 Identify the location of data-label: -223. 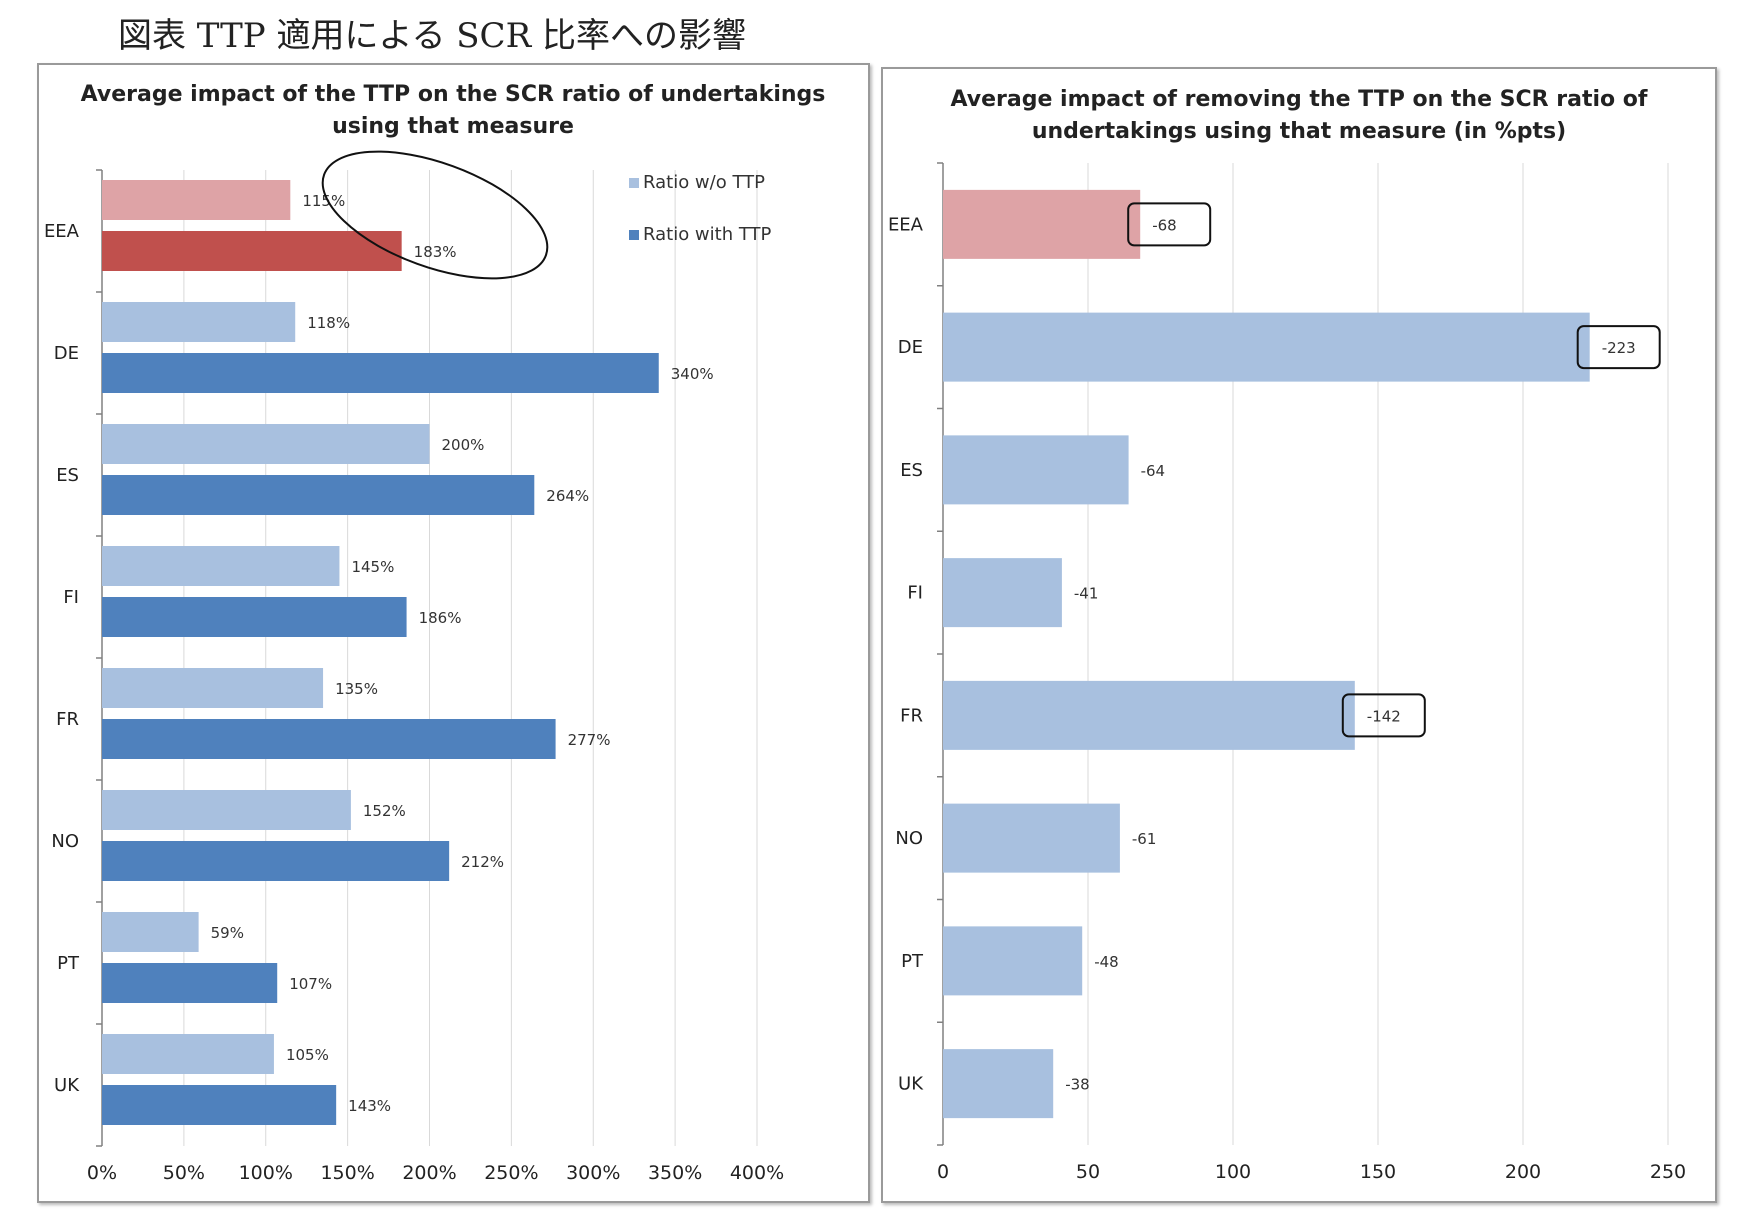
(1619, 348).